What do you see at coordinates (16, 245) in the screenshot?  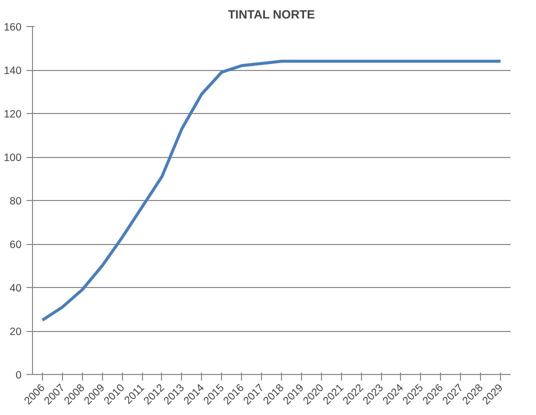 I see `y-tick-label: 60` at bounding box center [16, 245].